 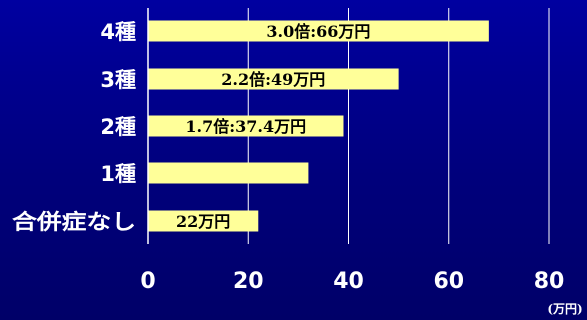 What do you see at coordinates (248, 281) in the screenshot?
I see `x-tick-label: 20` at bounding box center [248, 281].